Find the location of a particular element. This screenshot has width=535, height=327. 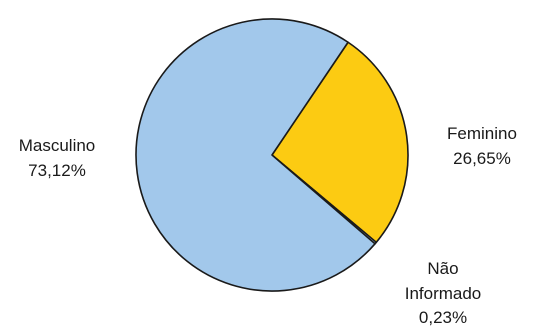

slice-label-masculino: Masculino is located at coordinates (57, 145).